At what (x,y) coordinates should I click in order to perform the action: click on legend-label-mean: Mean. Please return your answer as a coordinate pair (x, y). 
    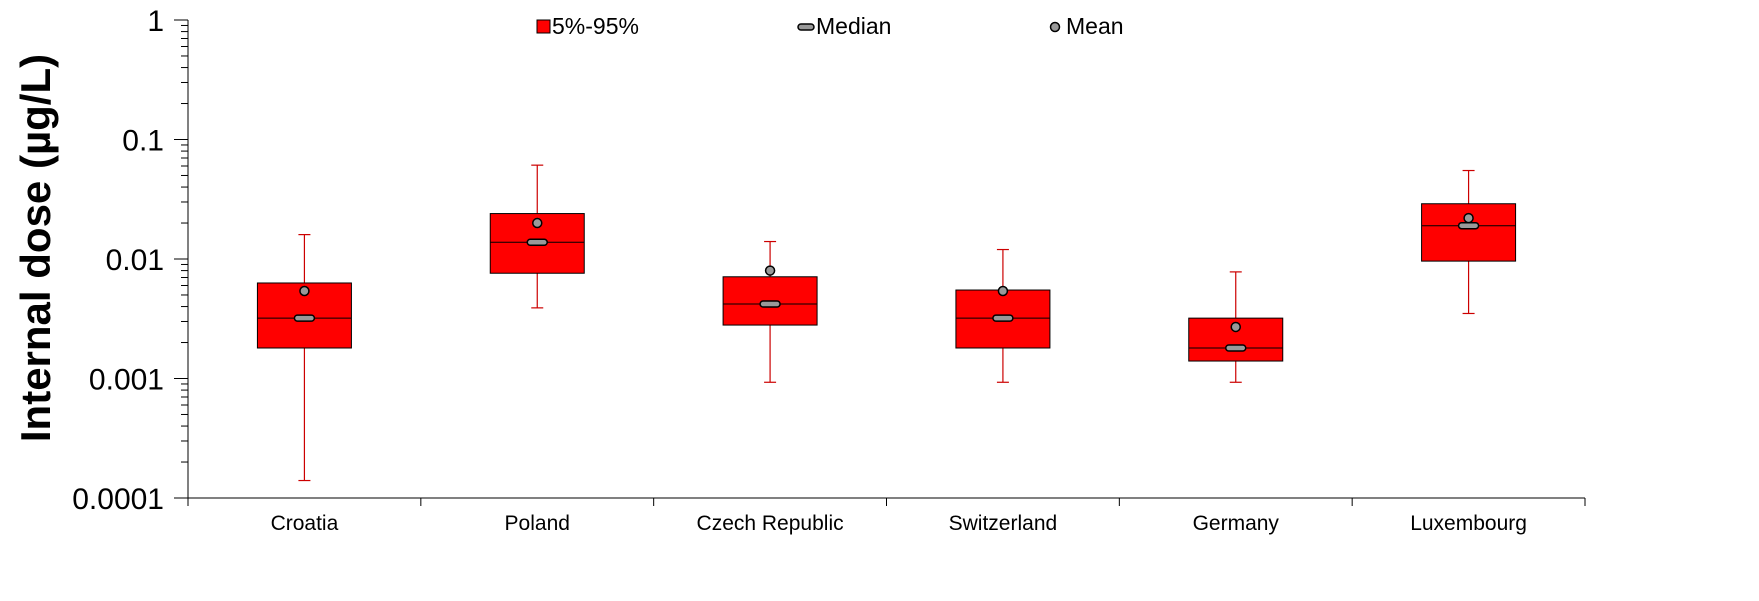
    Looking at the image, I should click on (1095, 26).